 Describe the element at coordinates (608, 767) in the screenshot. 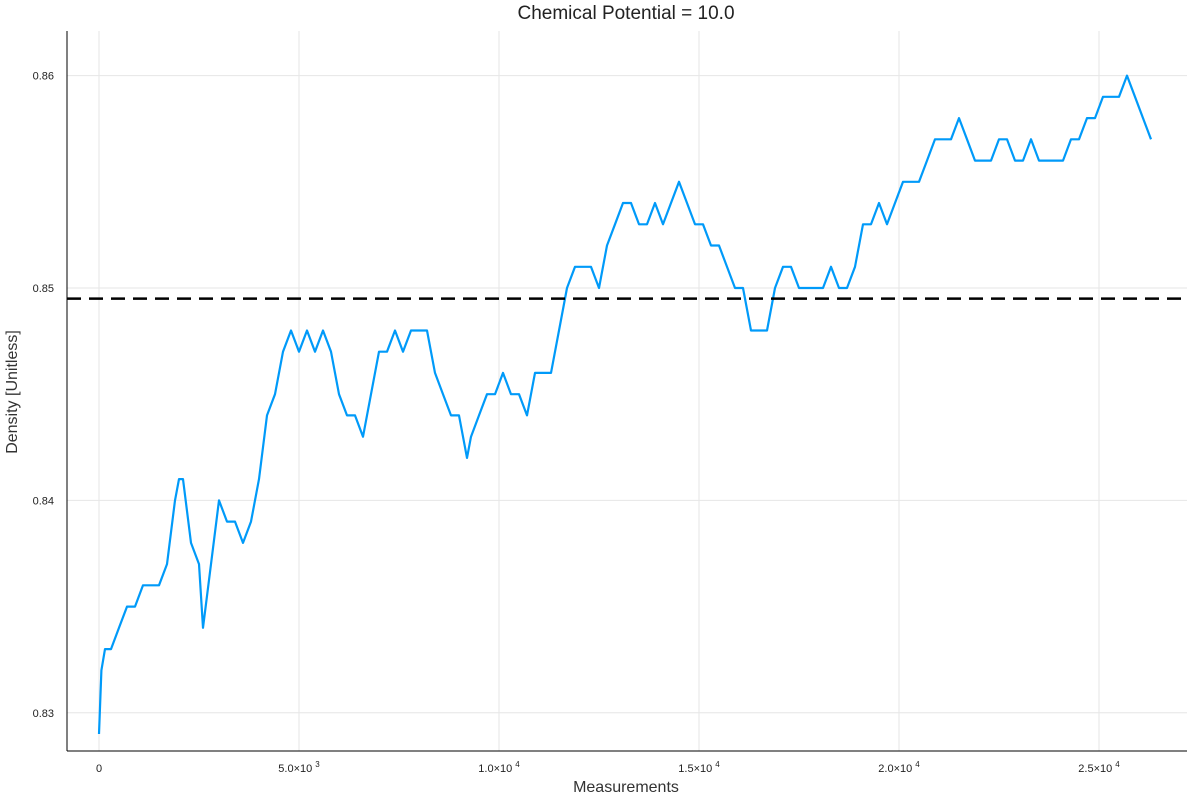

I see `x-tick-labels: 0 5.0×10 3 1.0×10 4 1.5×10 4 2.0×10 4 2.5×10 4` at that location.